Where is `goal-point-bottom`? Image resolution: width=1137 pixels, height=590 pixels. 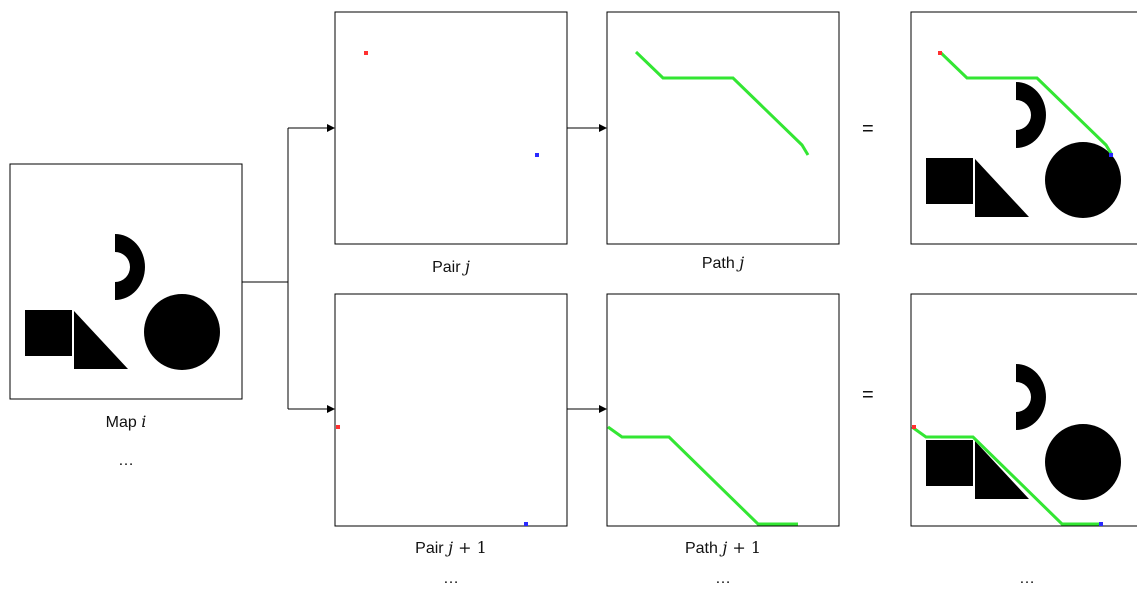 goal-point-bottom is located at coordinates (526, 524).